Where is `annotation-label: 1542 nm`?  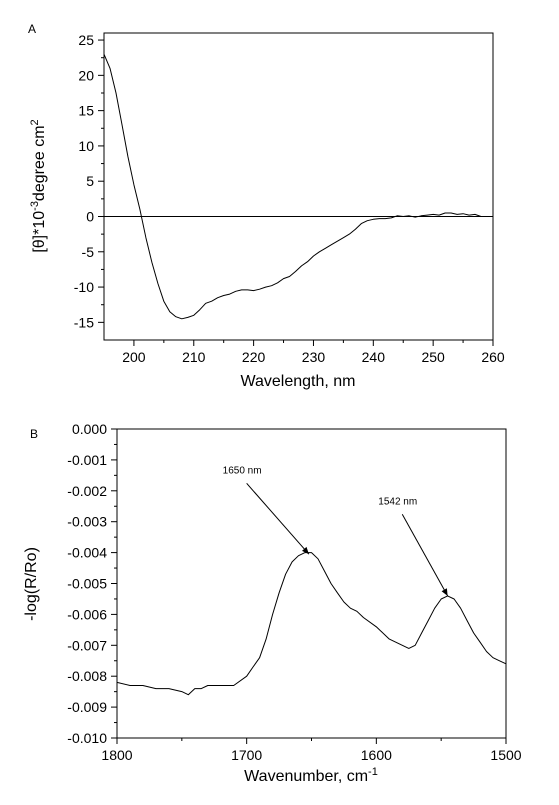
annotation-label: 1542 nm is located at coordinates (397, 501).